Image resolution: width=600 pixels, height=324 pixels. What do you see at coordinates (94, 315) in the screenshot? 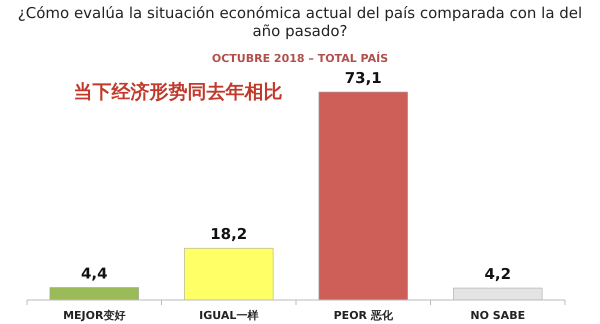
I see `x-tick-label: MEJOR变好` at bounding box center [94, 315].